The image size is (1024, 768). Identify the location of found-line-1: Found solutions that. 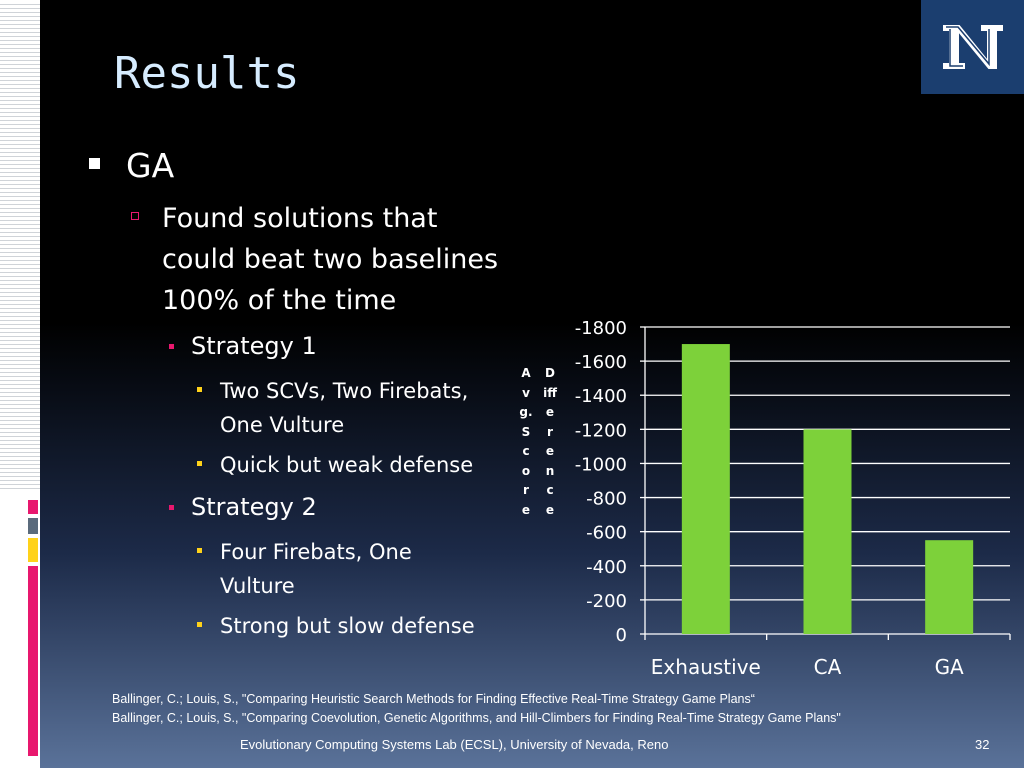
(300, 218).